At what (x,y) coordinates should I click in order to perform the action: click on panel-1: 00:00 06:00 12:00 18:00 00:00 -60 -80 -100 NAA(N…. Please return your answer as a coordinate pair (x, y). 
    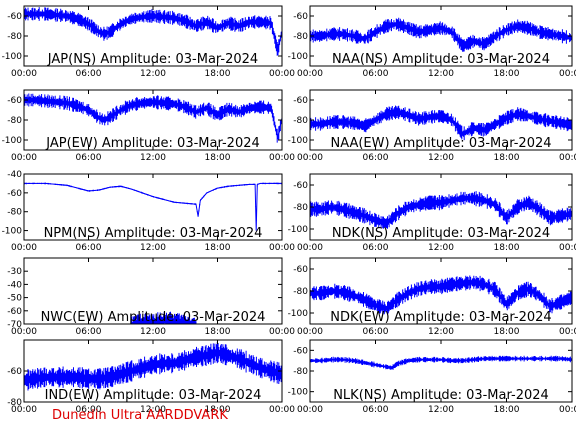
    Looking at the image, I should click on (432, 42).